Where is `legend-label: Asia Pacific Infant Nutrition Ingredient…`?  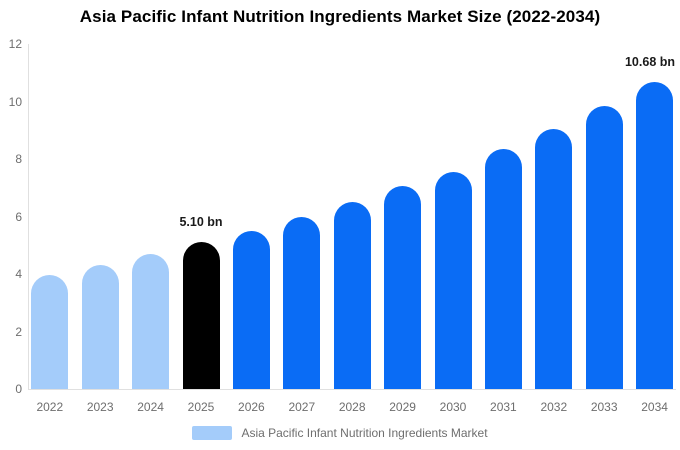 legend-label: Asia Pacific Infant Nutrition Ingredient… is located at coordinates (364, 433).